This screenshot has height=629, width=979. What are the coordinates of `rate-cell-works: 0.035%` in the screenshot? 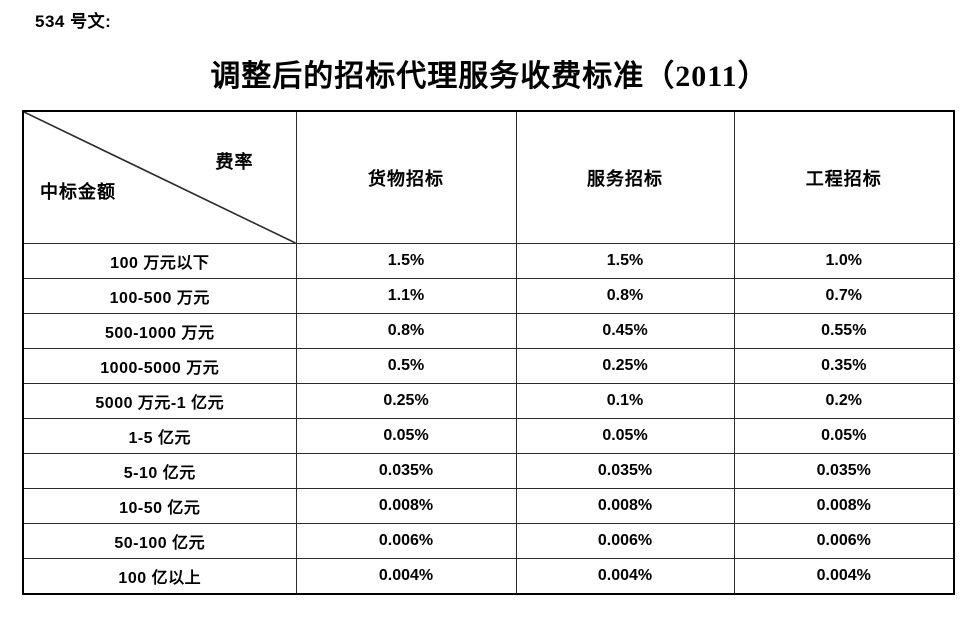 It's located at (844, 471).